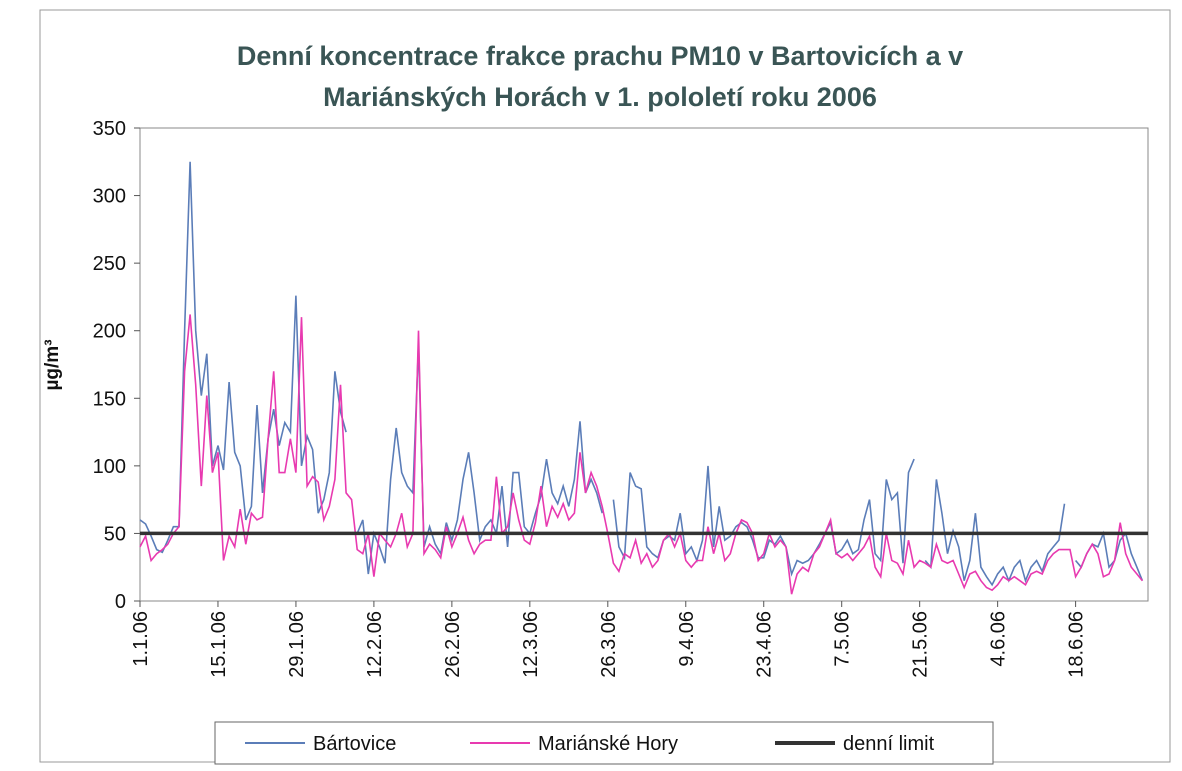  Describe the element at coordinates (52, 364) in the screenshot. I see `y-axis-title: µg/m³` at that location.